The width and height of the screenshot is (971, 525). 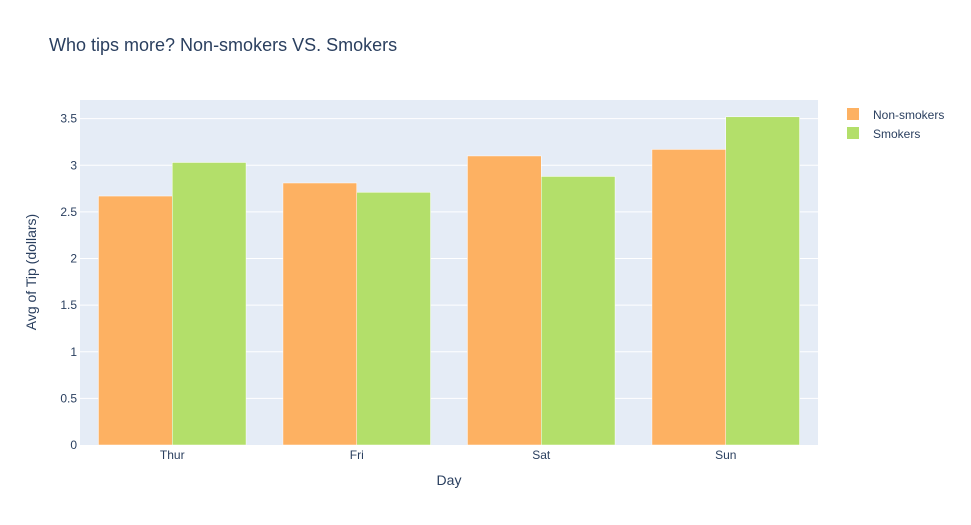 I want to click on y-tick-label: 0, so click(x=73, y=445).